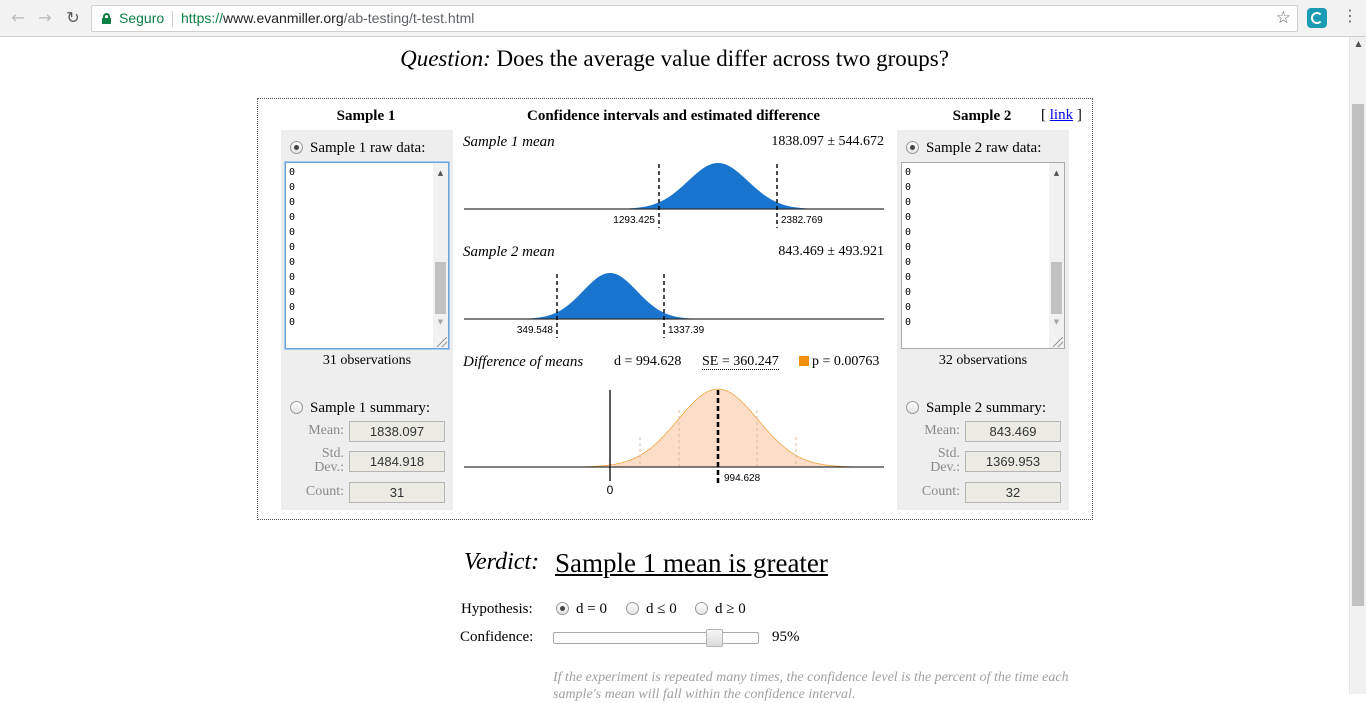  I want to click on sample1-summary-label: Sample 1 summary:, so click(370, 408).